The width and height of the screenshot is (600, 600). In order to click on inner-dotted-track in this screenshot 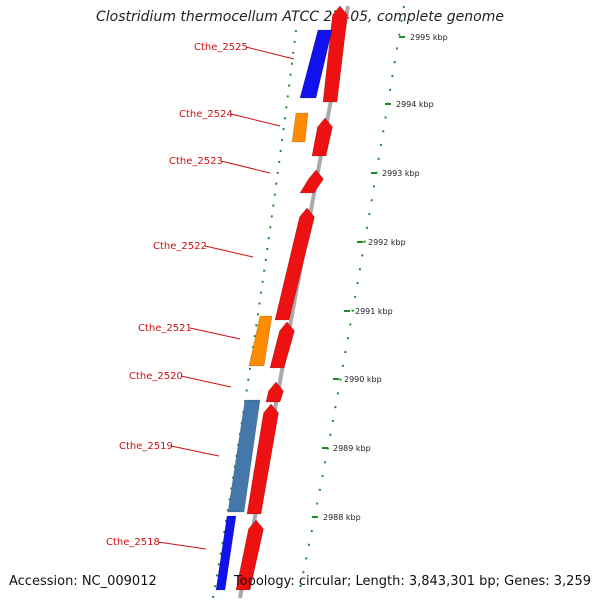, I will do `click(254, 314)`.